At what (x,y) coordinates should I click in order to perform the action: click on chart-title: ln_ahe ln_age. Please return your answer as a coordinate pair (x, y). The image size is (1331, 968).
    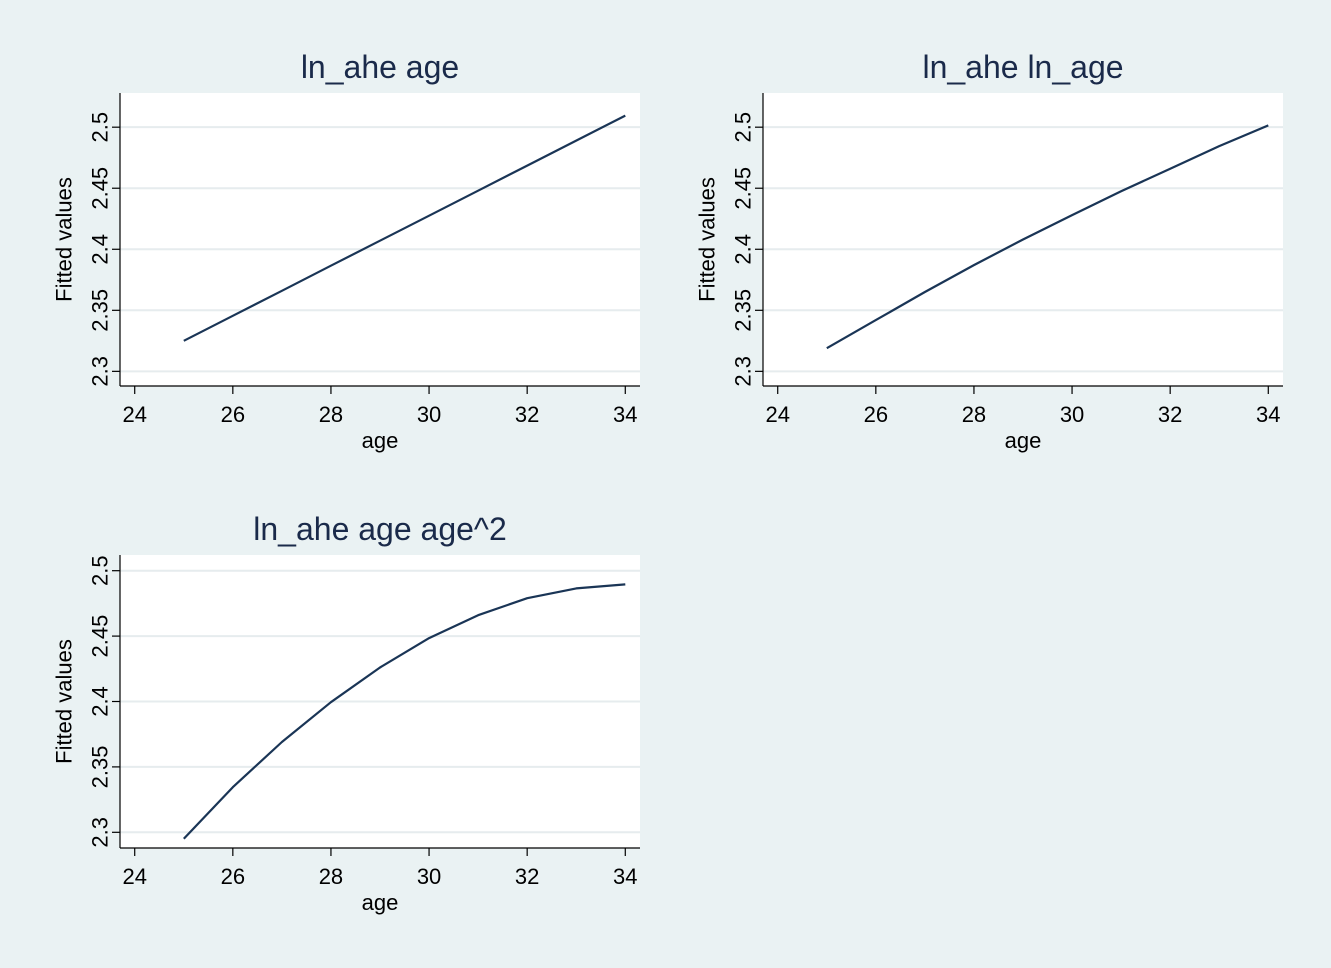
    Looking at the image, I should click on (1022, 67).